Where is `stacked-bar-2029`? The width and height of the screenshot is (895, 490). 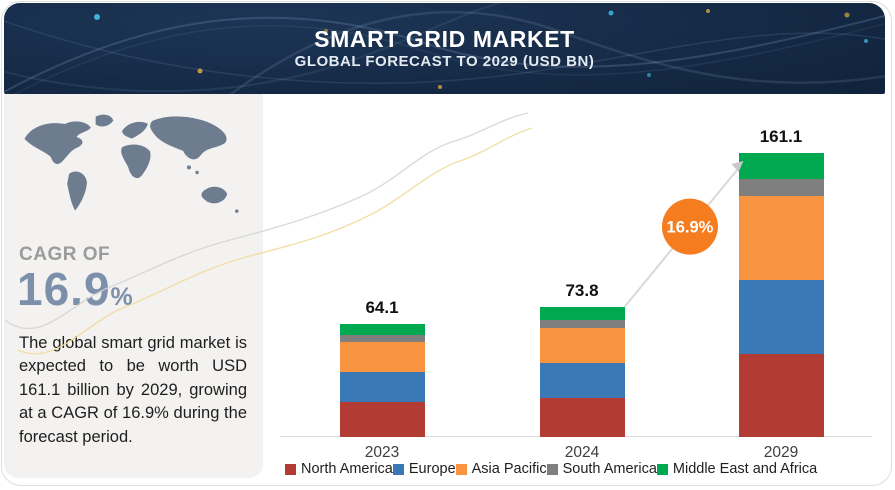 stacked-bar-2029 is located at coordinates (781, 295).